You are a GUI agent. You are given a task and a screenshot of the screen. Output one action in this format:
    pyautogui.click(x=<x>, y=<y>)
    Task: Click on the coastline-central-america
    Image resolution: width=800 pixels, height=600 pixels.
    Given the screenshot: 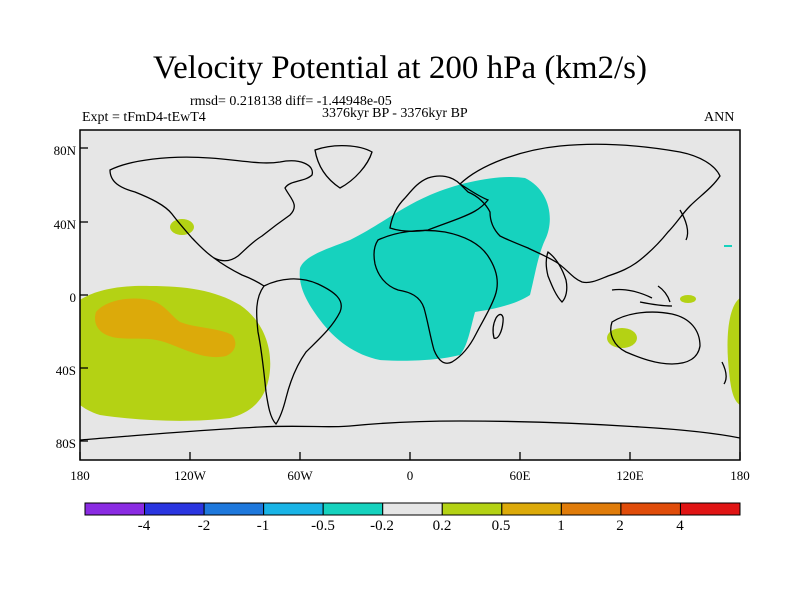 What is the action you would take?
    pyautogui.click(x=239, y=272)
    